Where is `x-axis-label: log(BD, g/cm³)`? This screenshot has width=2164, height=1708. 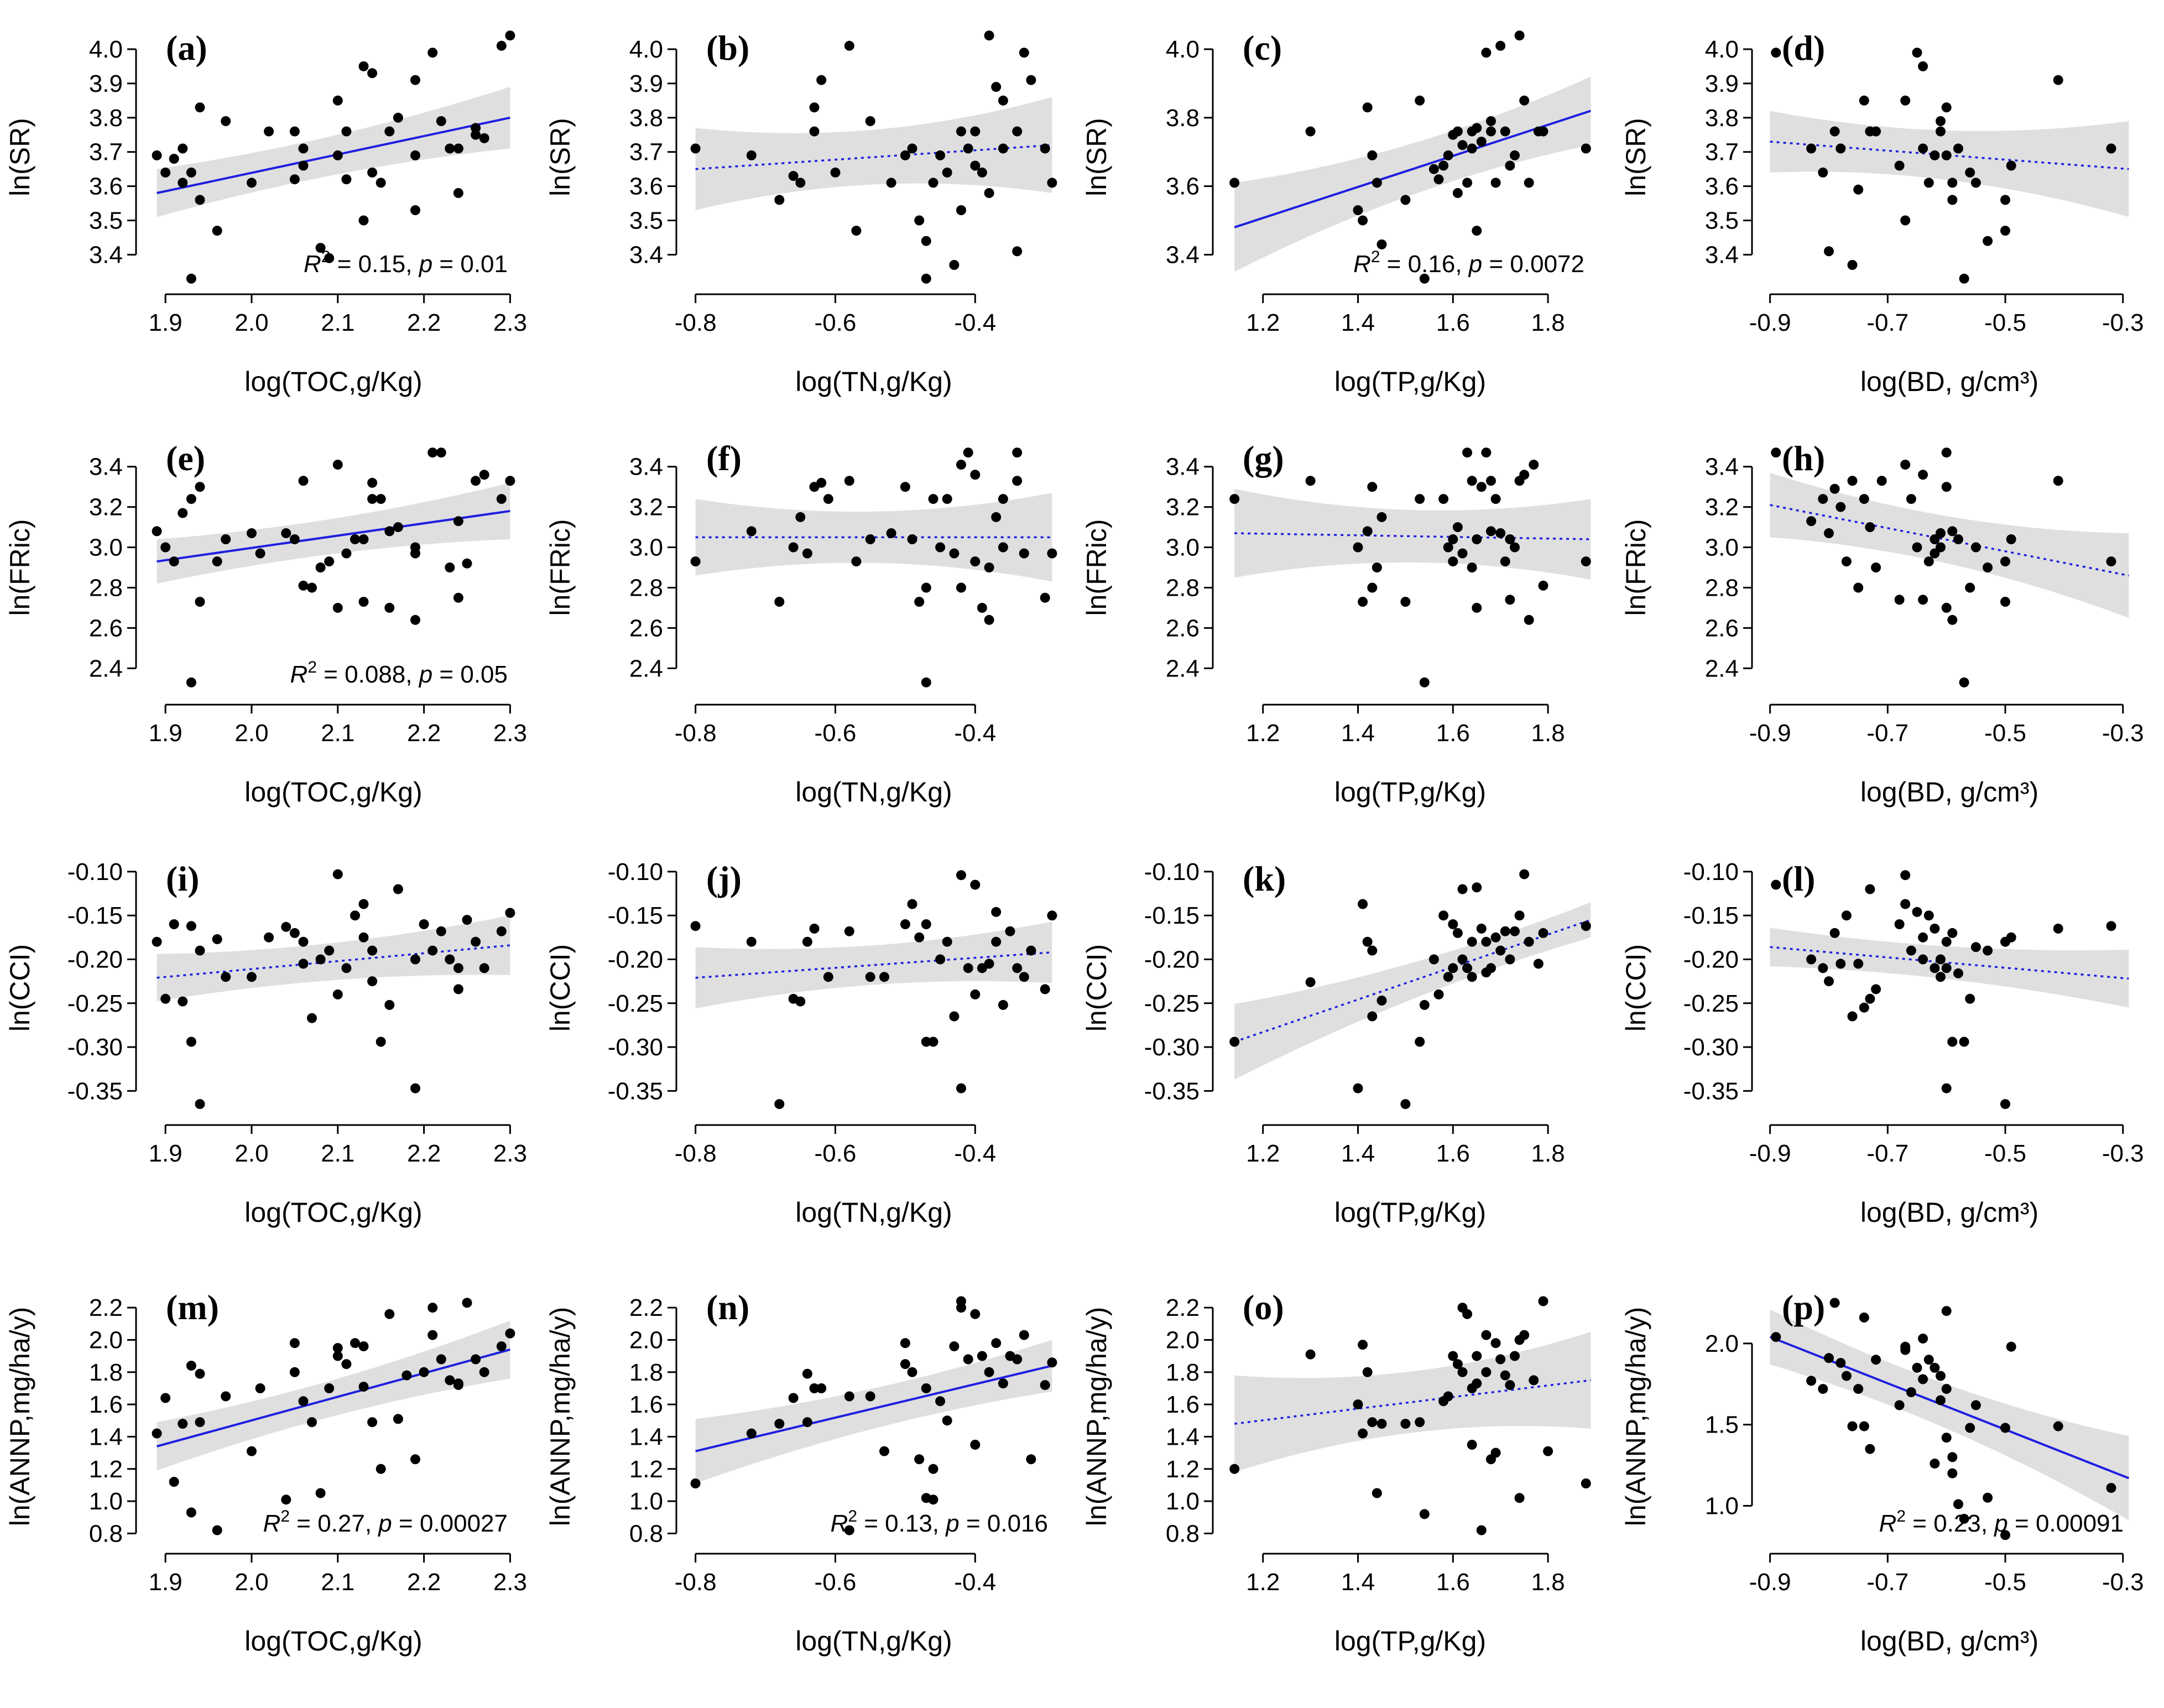 x-axis-label: log(BD, g/cm³) is located at coordinates (1949, 381).